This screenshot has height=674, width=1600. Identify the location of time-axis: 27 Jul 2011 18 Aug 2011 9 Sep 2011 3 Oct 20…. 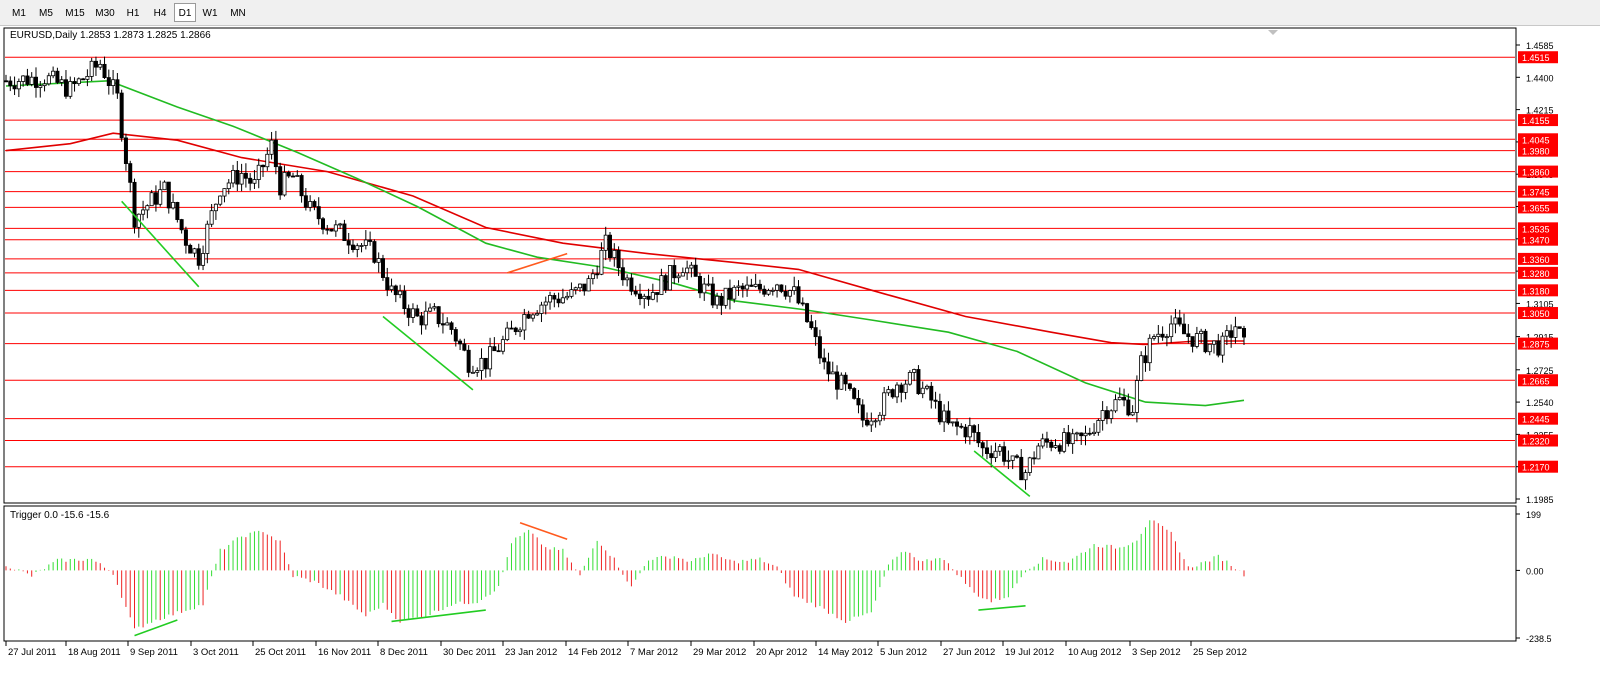
(626, 649).